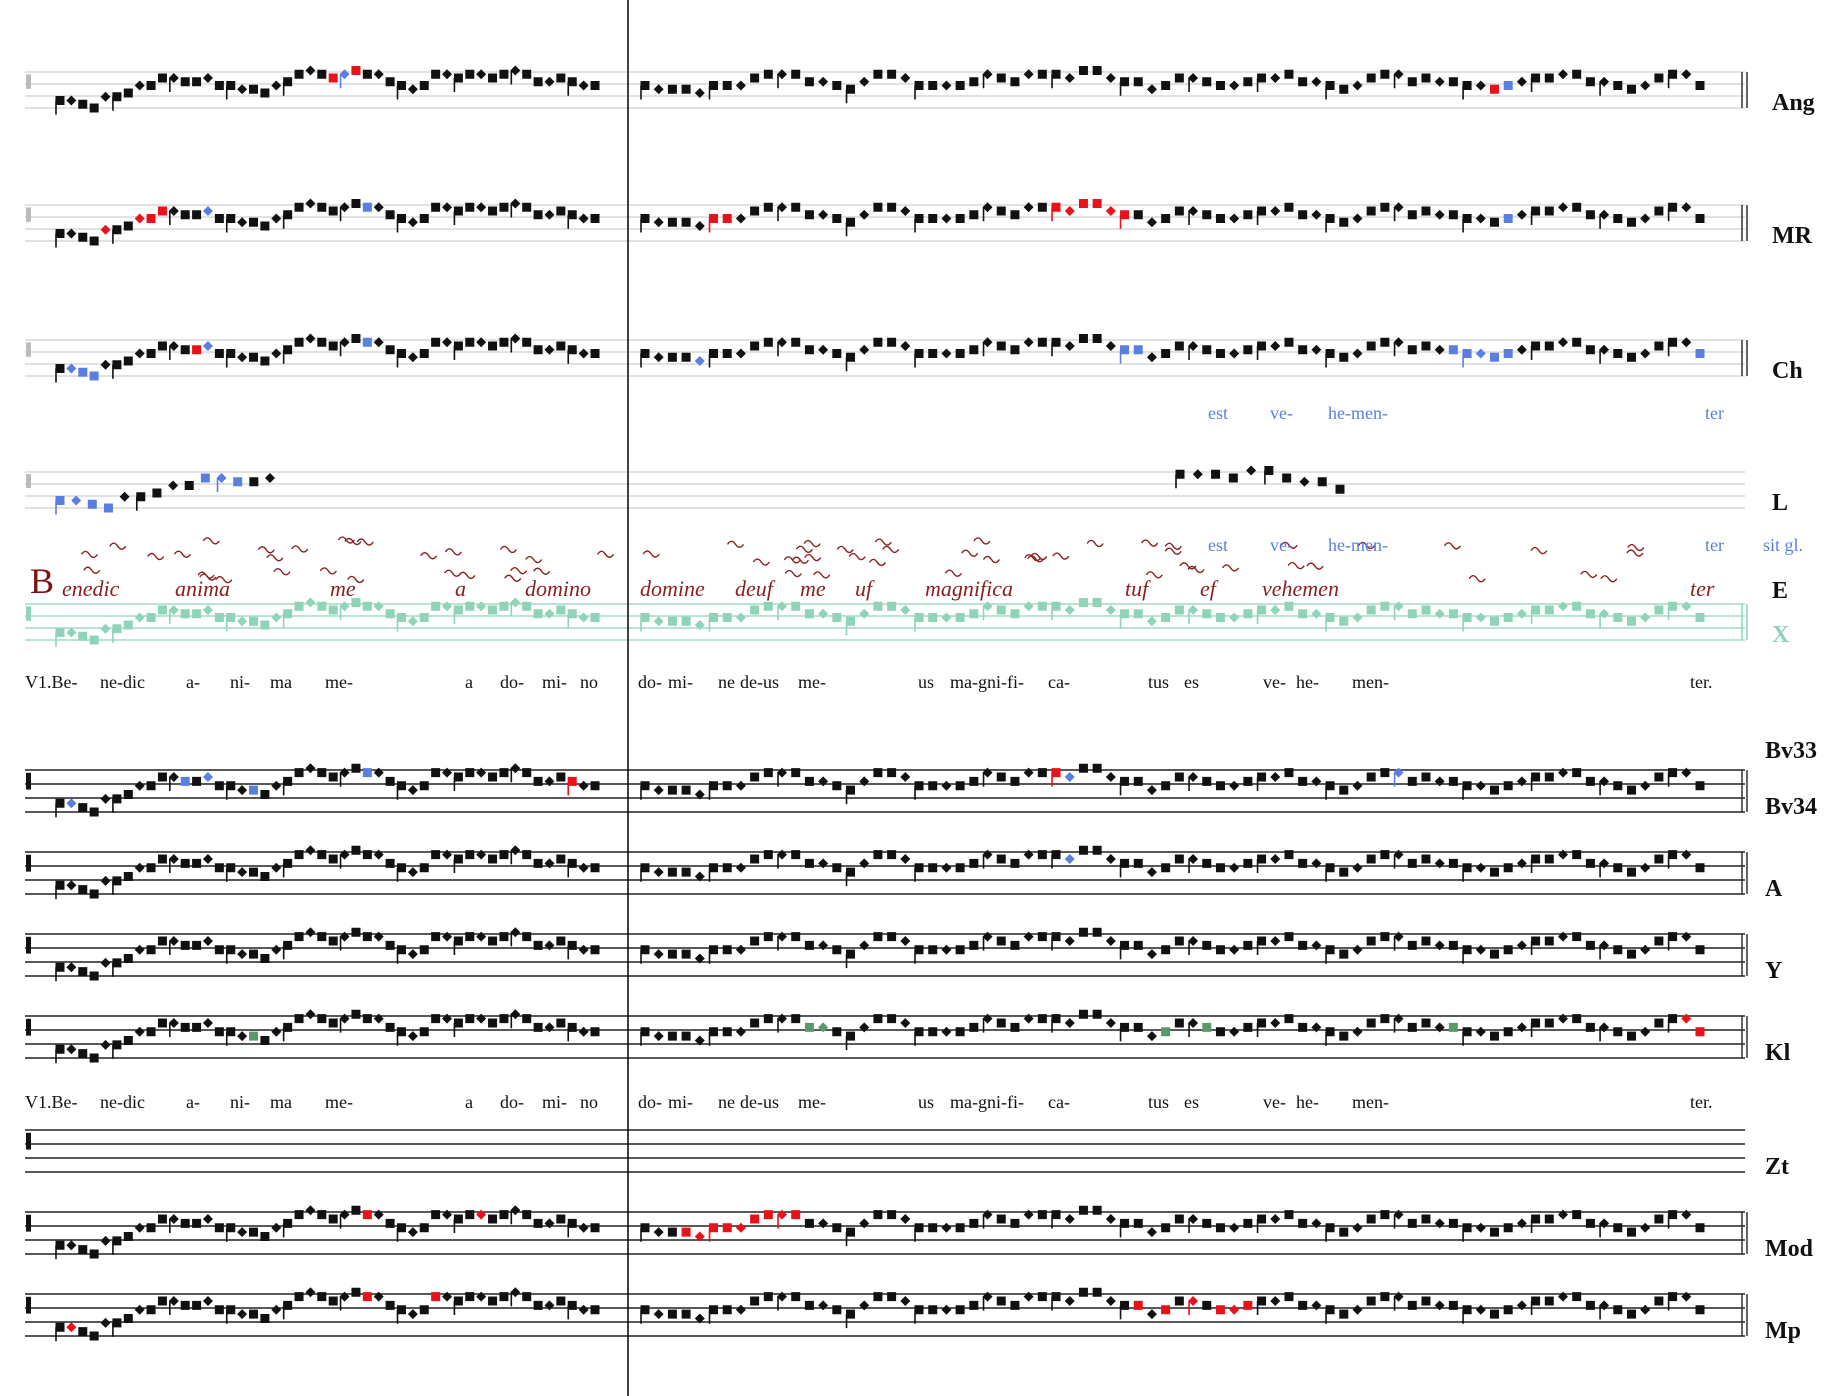 The height and width of the screenshot is (1396, 1835). What do you see at coordinates (1774, 971) in the screenshot?
I see `staff-label-Y: Y` at bounding box center [1774, 971].